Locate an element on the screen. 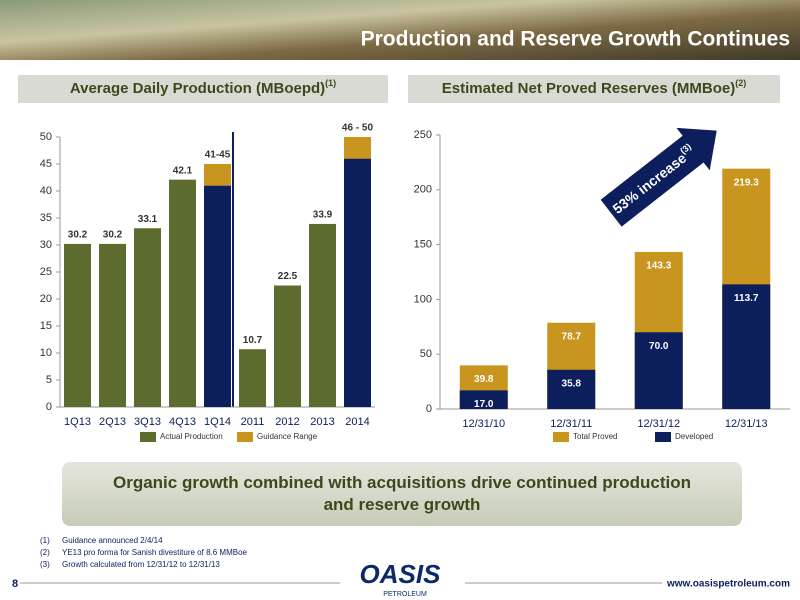 The width and height of the screenshot is (800, 600). data-label: 22.5 is located at coordinates (288, 276).